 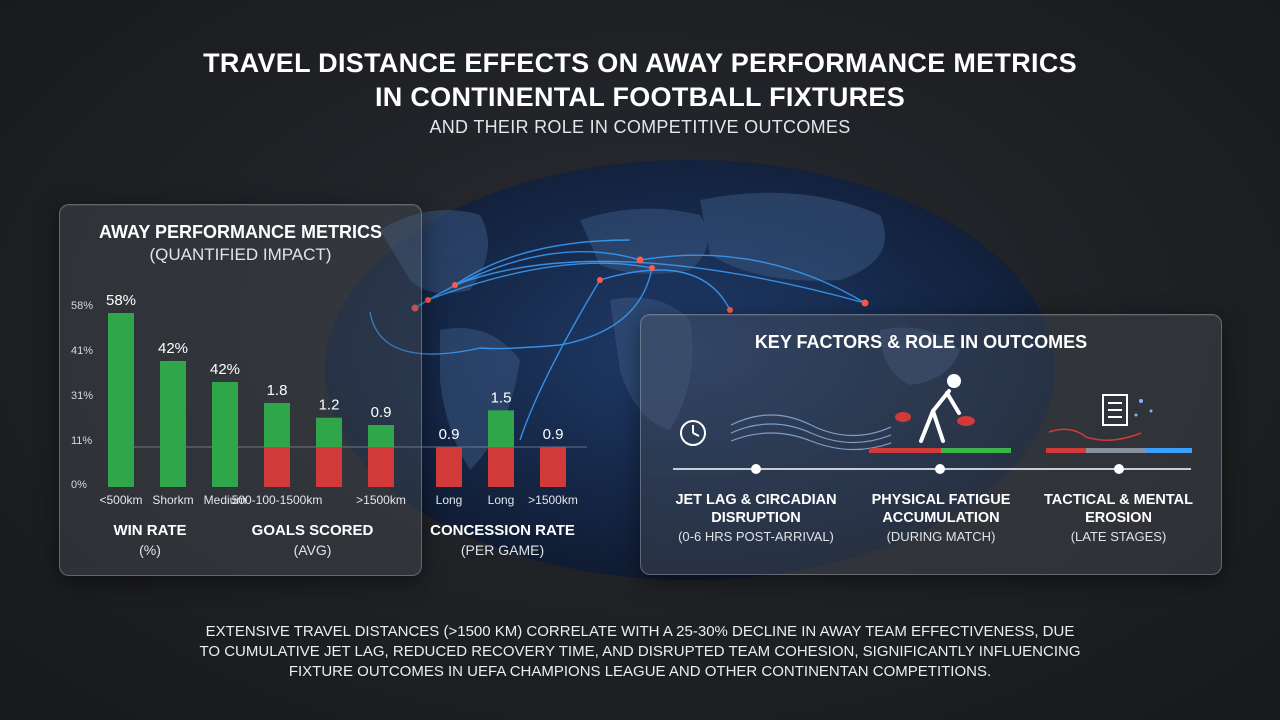 I want to click on bar-value-label: 1.8, so click(x=277, y=390).